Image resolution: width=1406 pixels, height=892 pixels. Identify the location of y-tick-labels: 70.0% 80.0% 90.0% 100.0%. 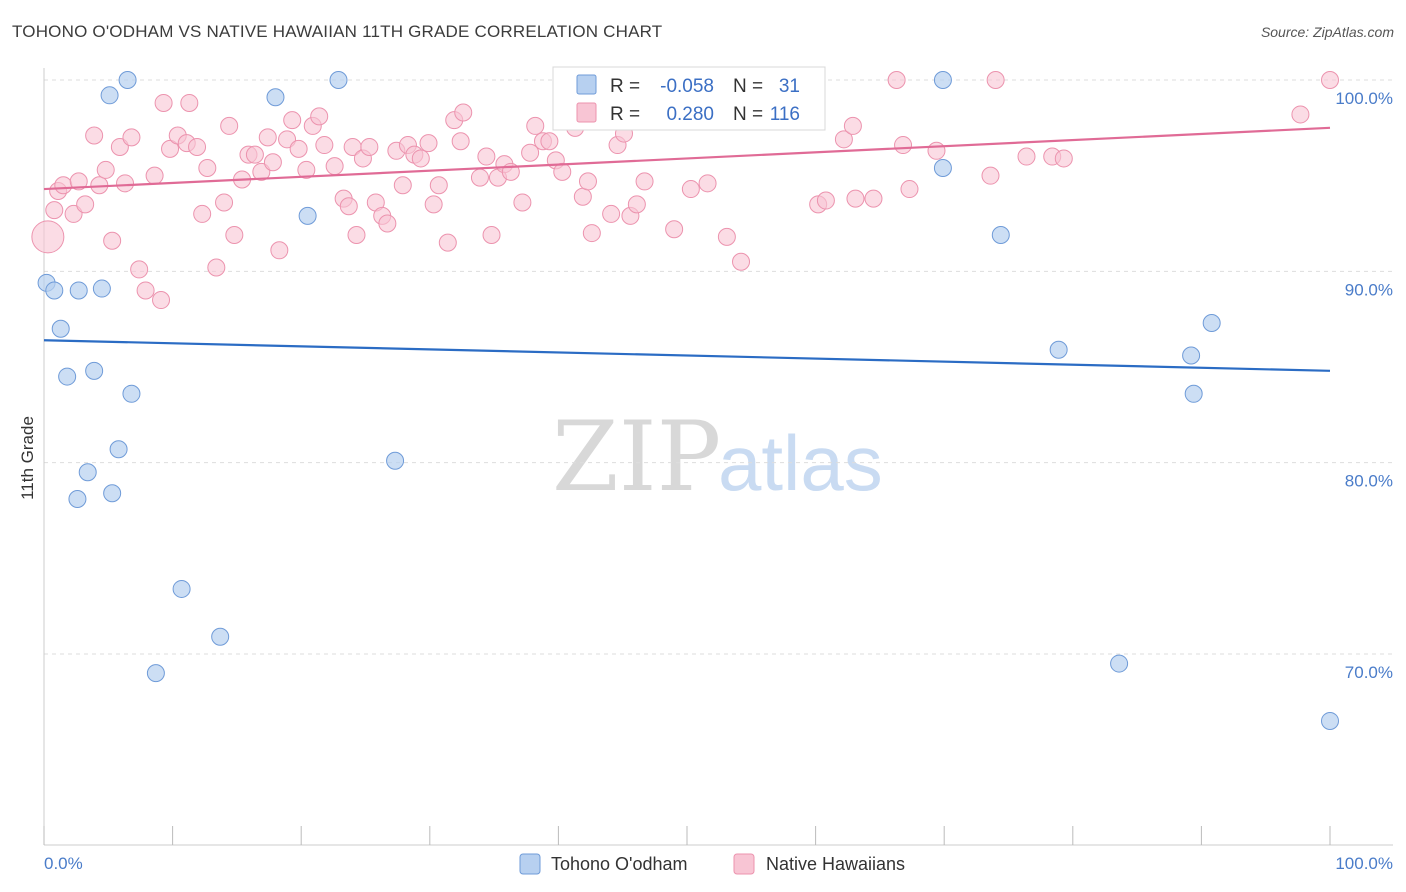
(1364, 385).